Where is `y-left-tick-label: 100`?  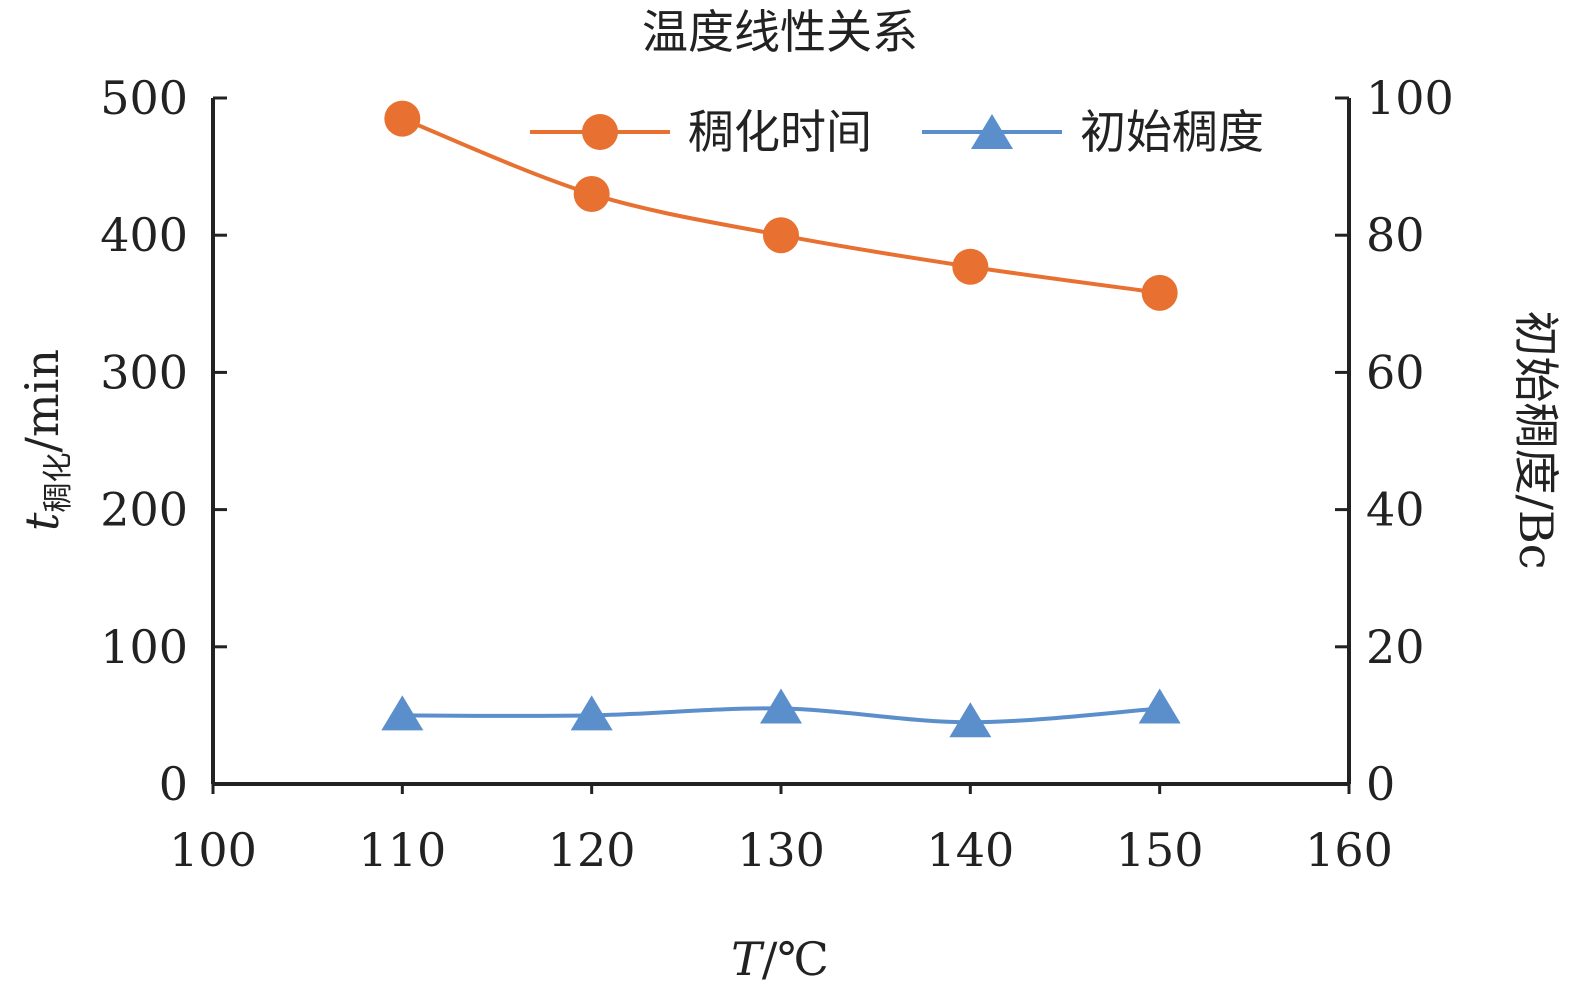 y-left-tick-label: 100 is located at coordinates (144, 647).